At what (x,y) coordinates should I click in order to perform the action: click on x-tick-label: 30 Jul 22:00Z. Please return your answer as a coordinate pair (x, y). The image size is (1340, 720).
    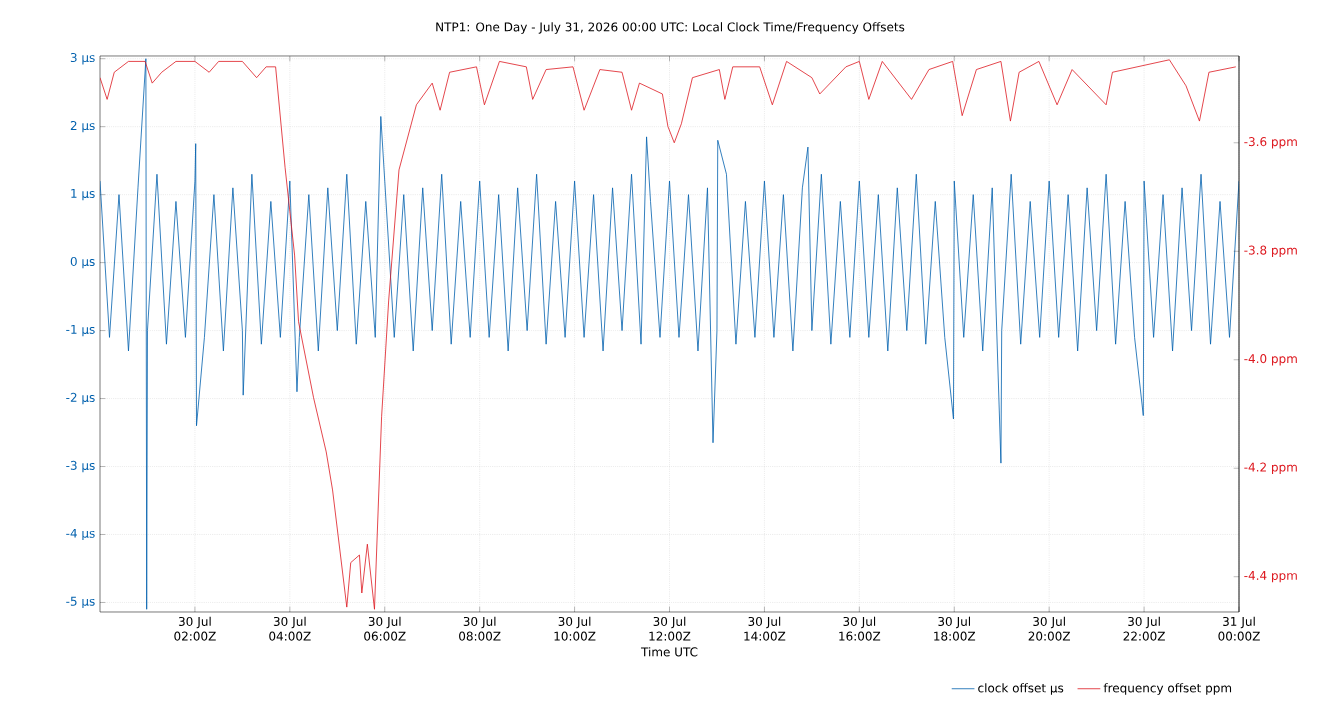
    Looking at the image, I should click on (1144, 628).